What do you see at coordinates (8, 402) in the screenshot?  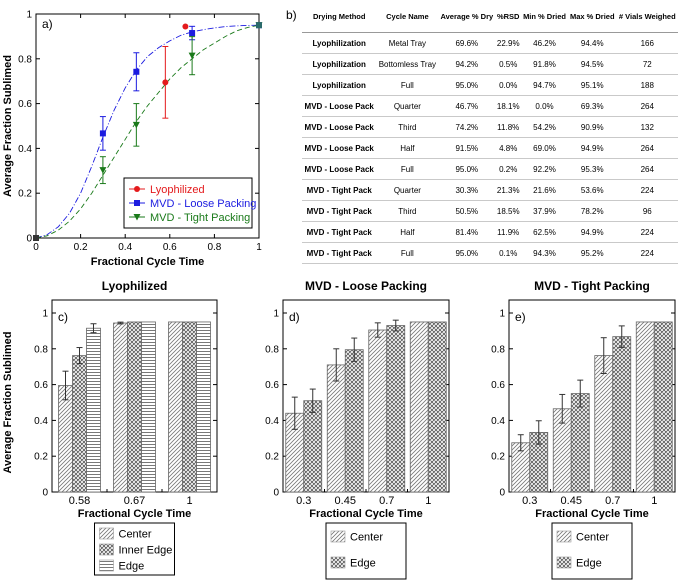 I see `y-axis-label: Average Fraction Sublimed` at bounding box center [8, 402].